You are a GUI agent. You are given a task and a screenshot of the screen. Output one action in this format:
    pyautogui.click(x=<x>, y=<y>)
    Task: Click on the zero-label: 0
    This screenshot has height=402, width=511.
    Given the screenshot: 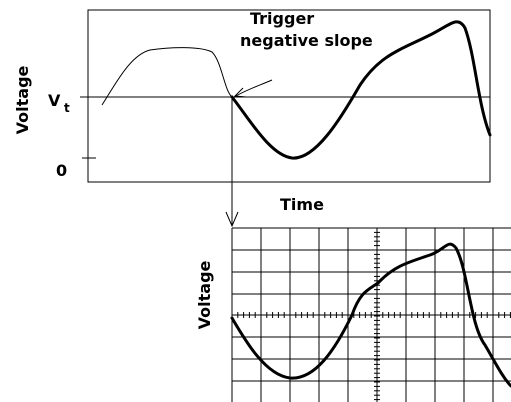 What is the action you would take?
    pyautogui.click(x=61, y=170)
    